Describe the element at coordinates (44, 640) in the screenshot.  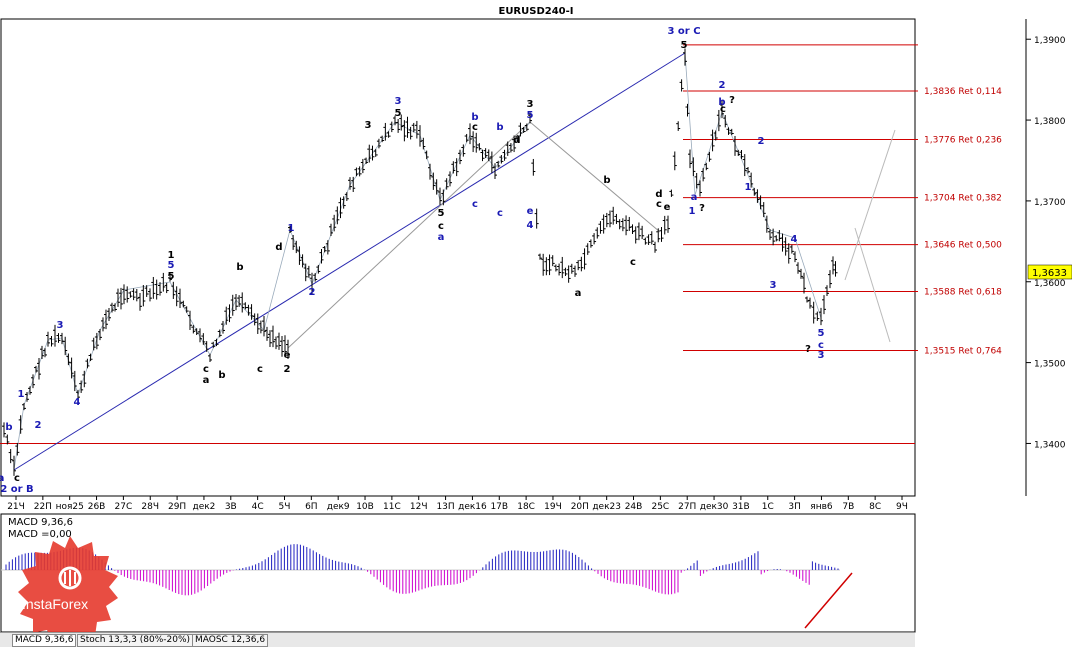
I see `tab-macd: MACD 9,36,6` at that location.